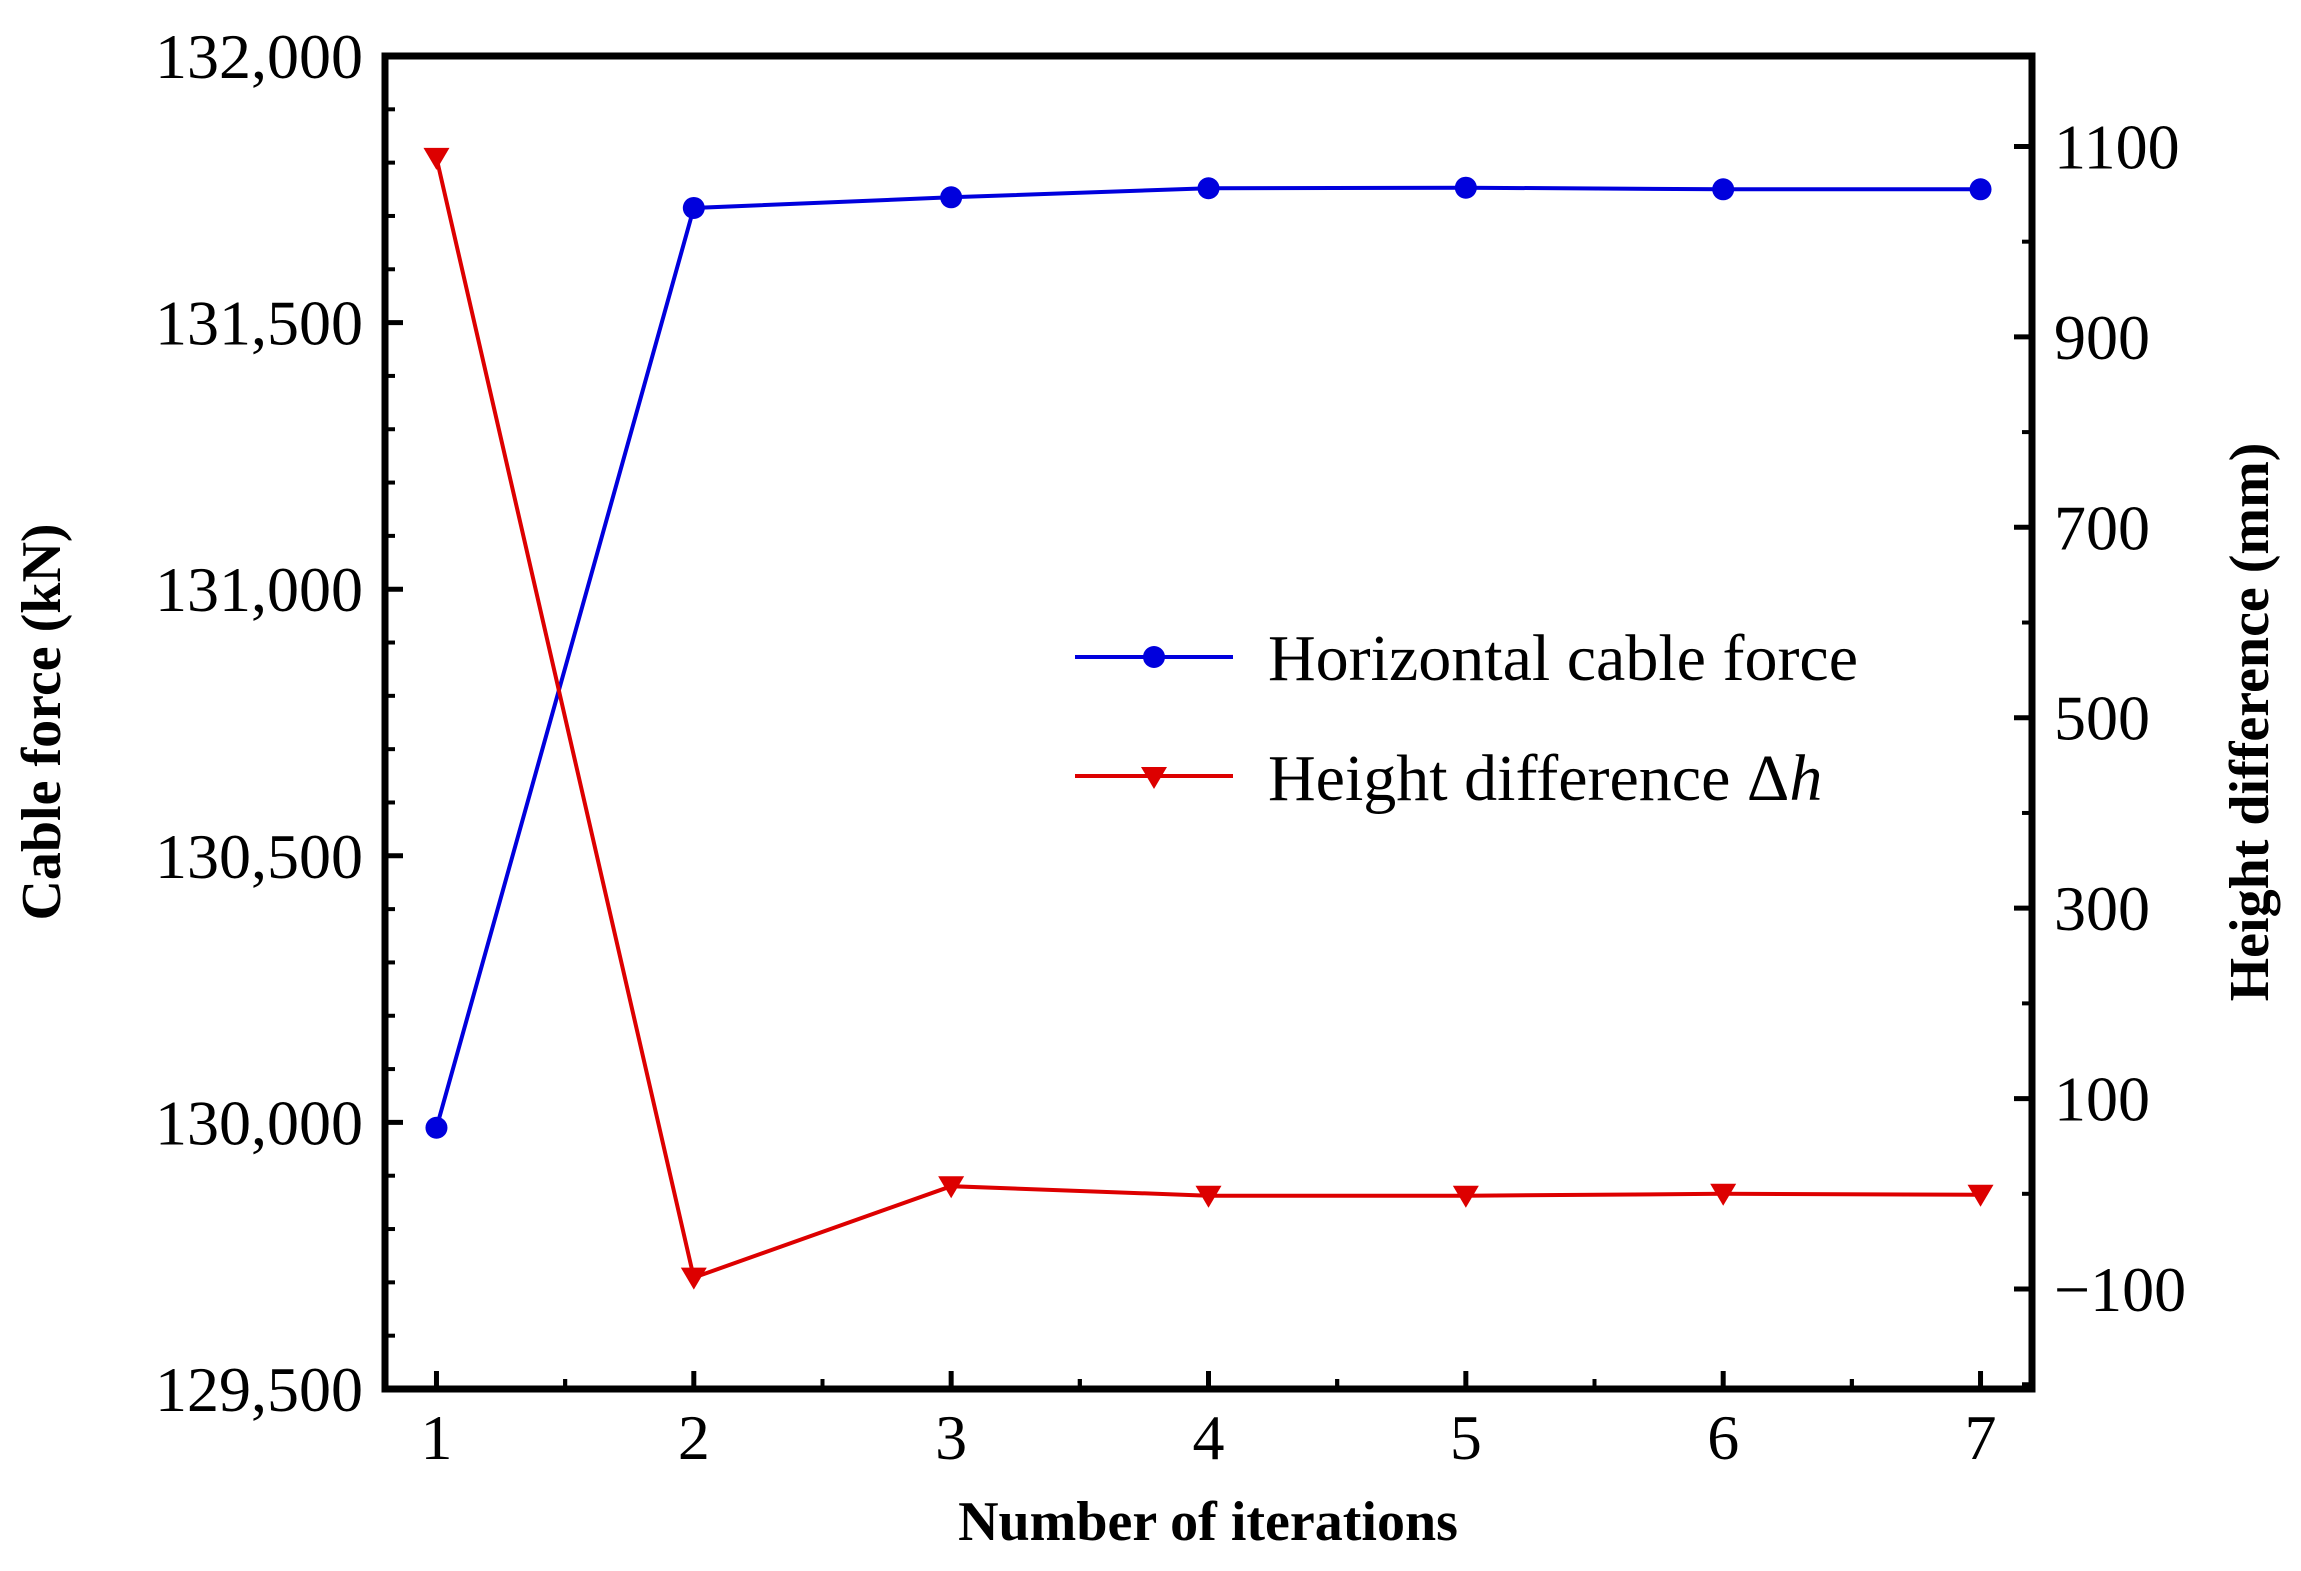 Image resolution: width=2301 pixels, height=1571 pixels. I want to click on y-left-tick-label: 131,500, so click(259, 323).